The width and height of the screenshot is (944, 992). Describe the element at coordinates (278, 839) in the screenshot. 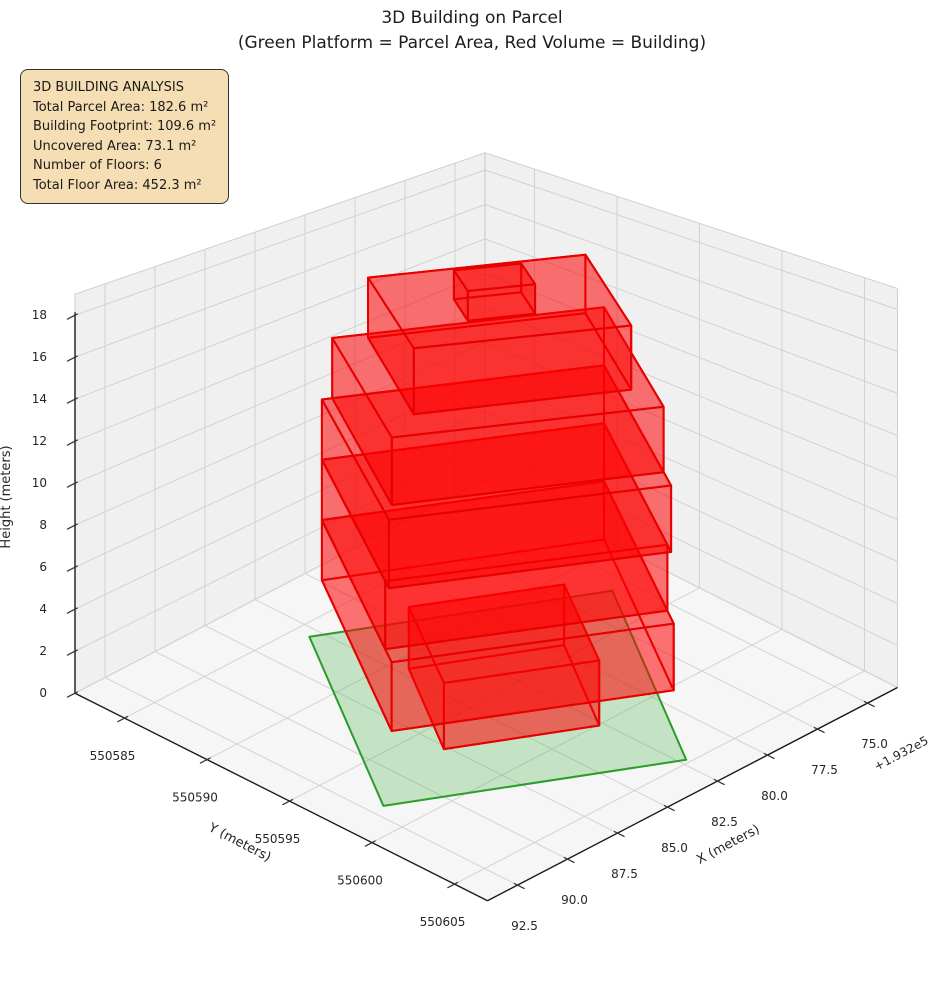

I see `y-tick-label: 550595` at that location.